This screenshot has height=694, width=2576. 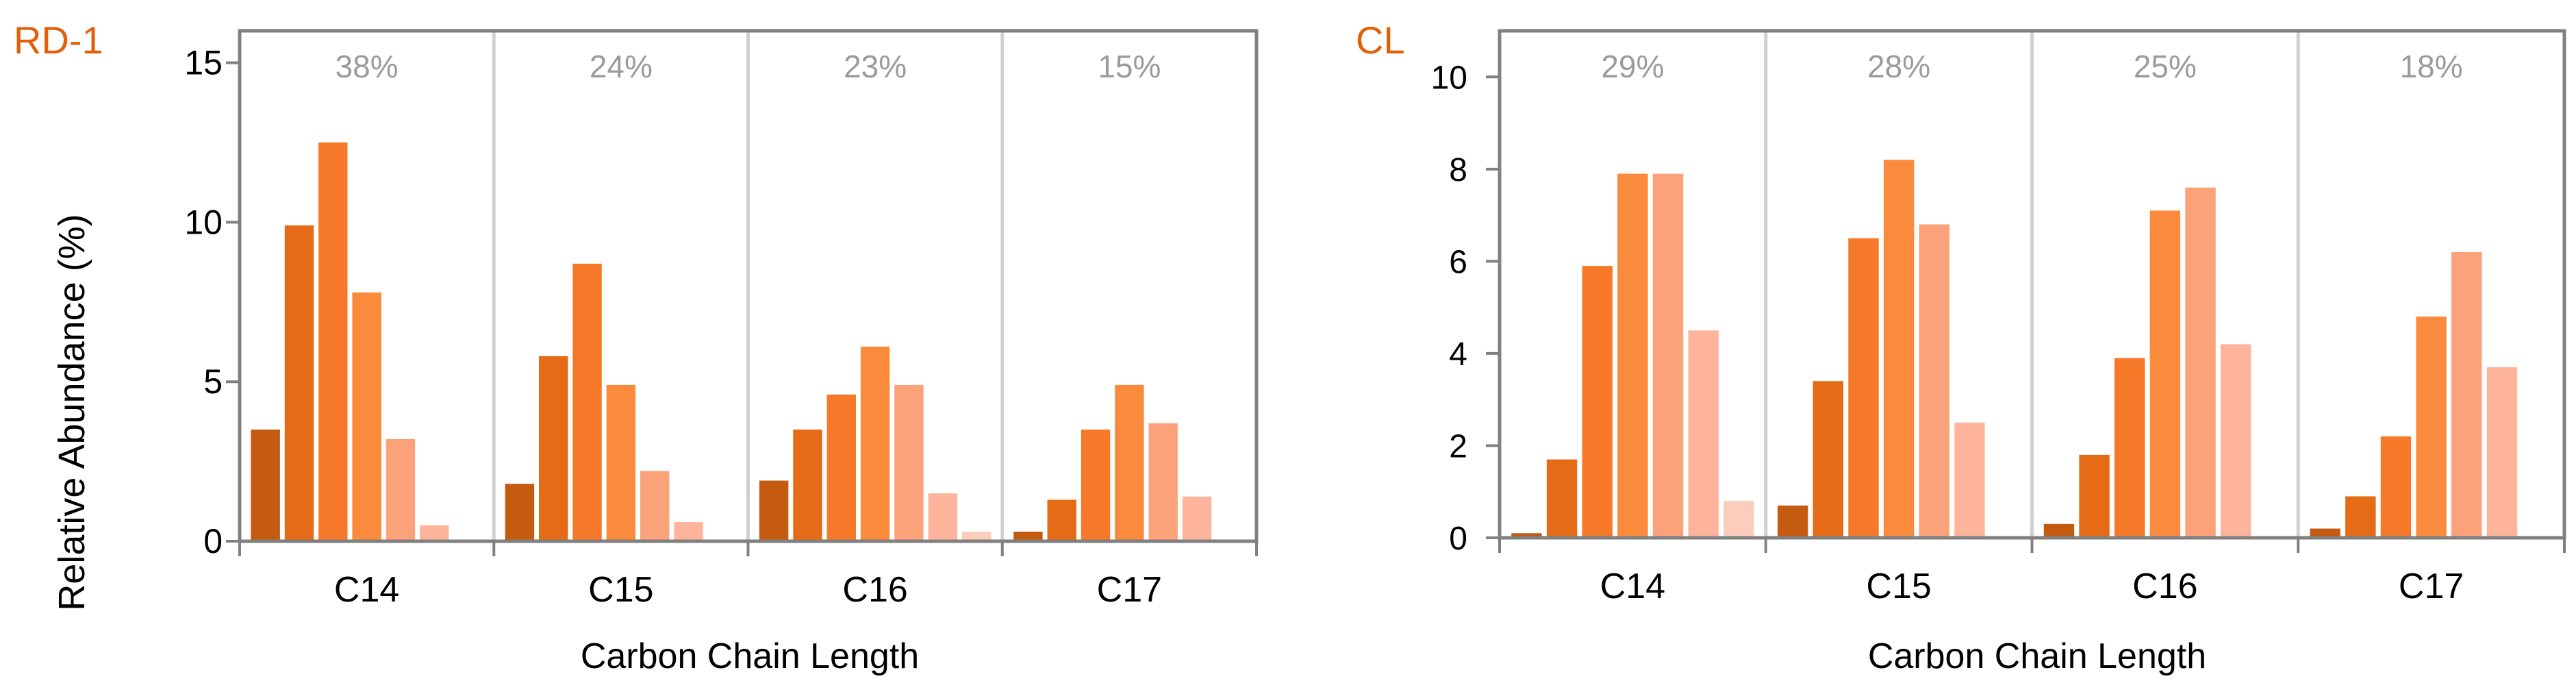 What do you see at coordinates (213, 381) in the screenshot?
I see `y-tick-label: 5` at bounding box center [213, 381].